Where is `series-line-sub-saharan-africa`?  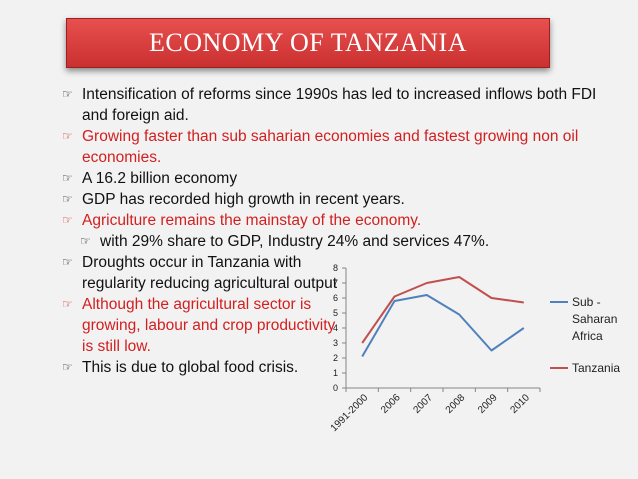 series-line-sub-saharan-africa is located at coordinates (443, 326).